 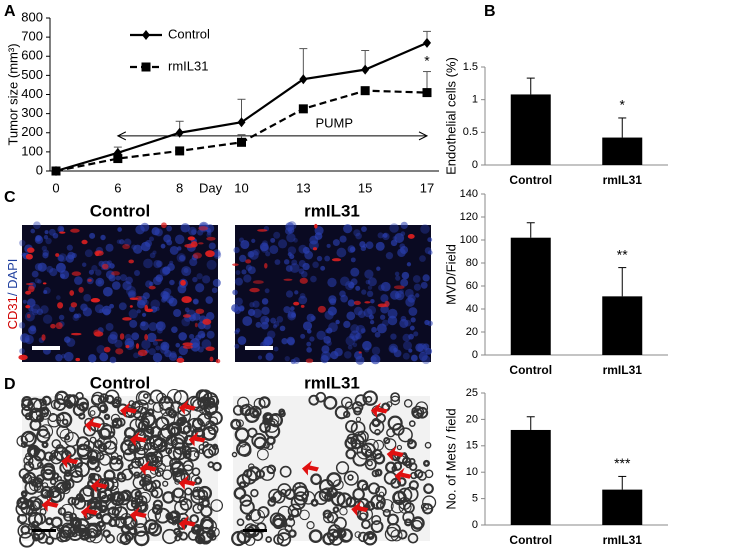 I want to click on x-tick-label: rmIL31, so click(x=623, y=180).